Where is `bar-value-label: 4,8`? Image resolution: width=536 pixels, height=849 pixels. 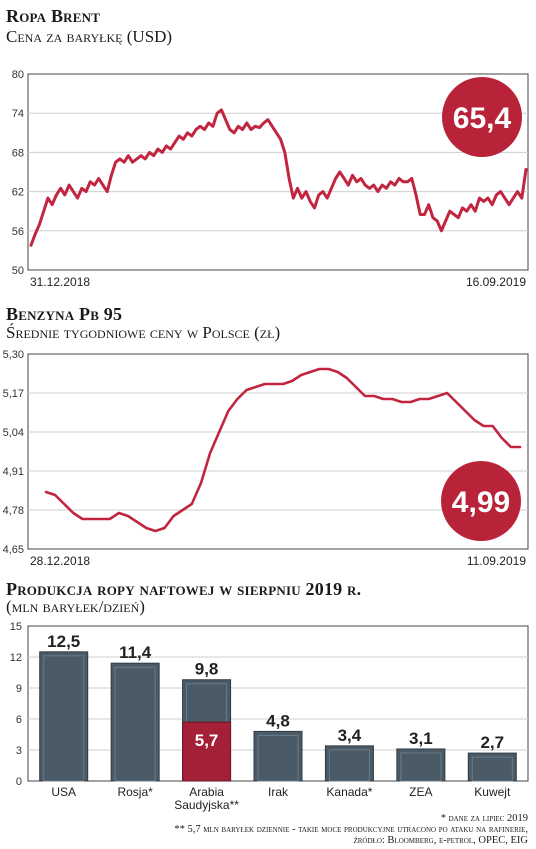
bar-value-label: 4,8 is located at coordinates (278, 720).